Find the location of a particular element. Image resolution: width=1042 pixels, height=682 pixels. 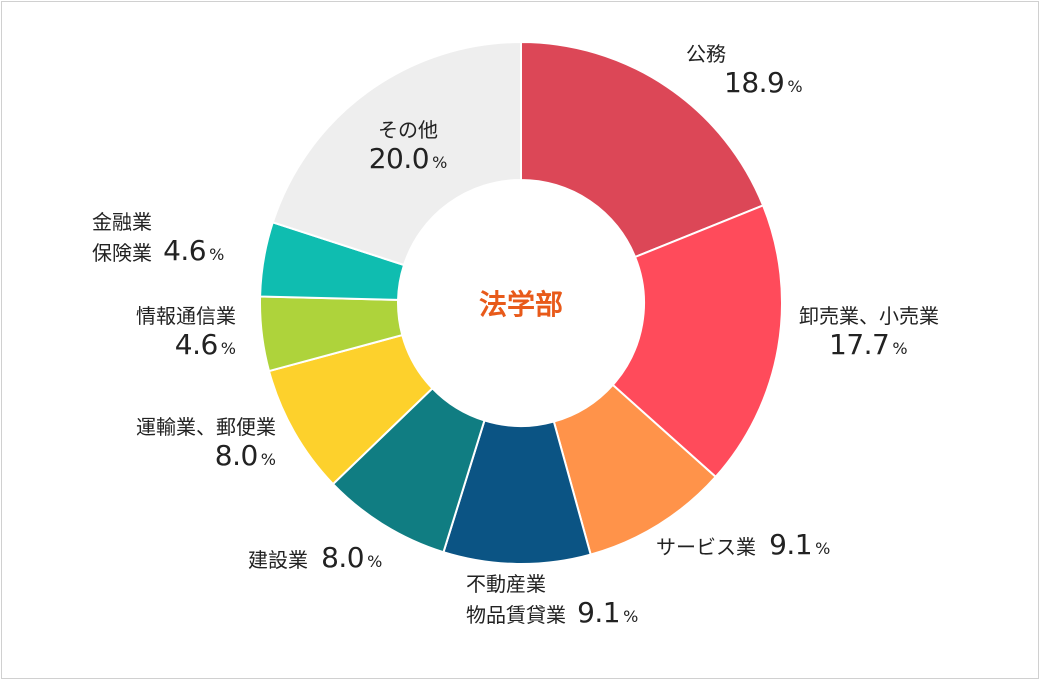

slice-label-name: 卸売業、小売業 is located at coordinates (869, 316).